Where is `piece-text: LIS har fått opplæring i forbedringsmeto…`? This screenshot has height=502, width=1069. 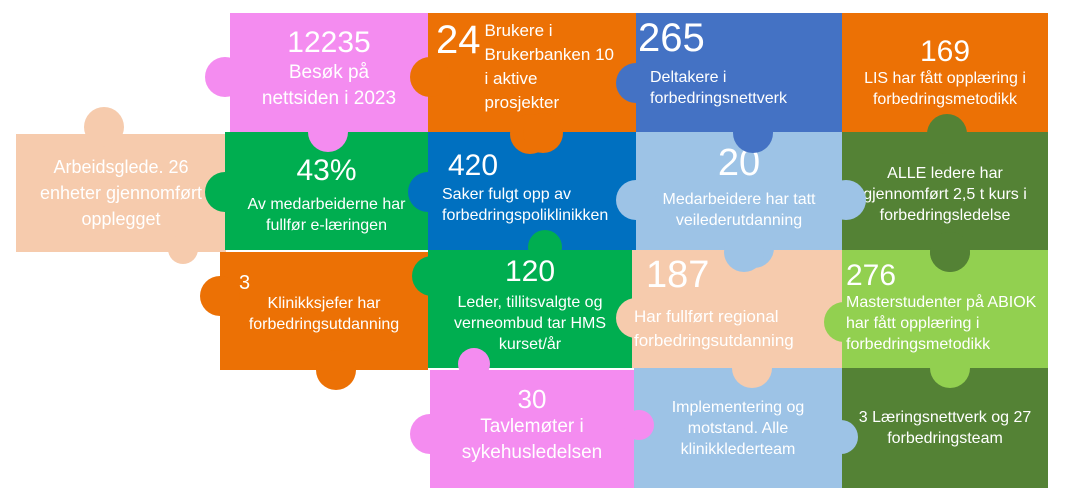
piece-text: LIS har fått opplæring i forbedringsmeto… is located at coordinates (945, 88).